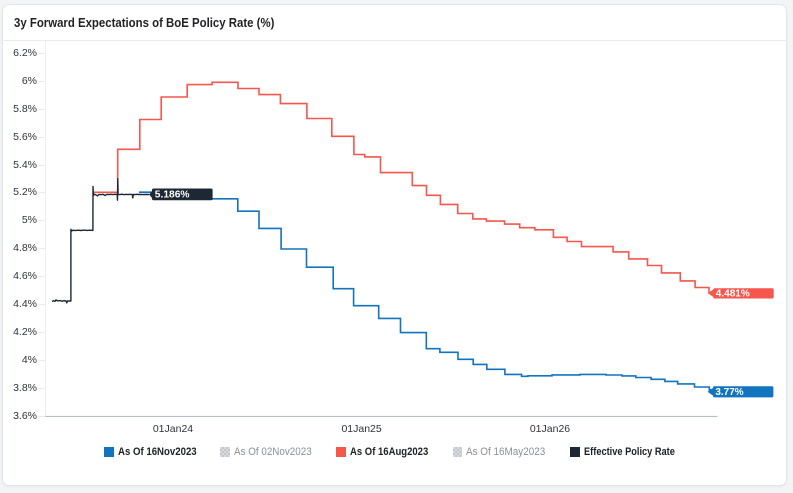 The height and width of the screenshot is (493, 793). Describe the element at coordinates (172, 195) in the screenshot. I see `svg-text: 5.186%` at that location.